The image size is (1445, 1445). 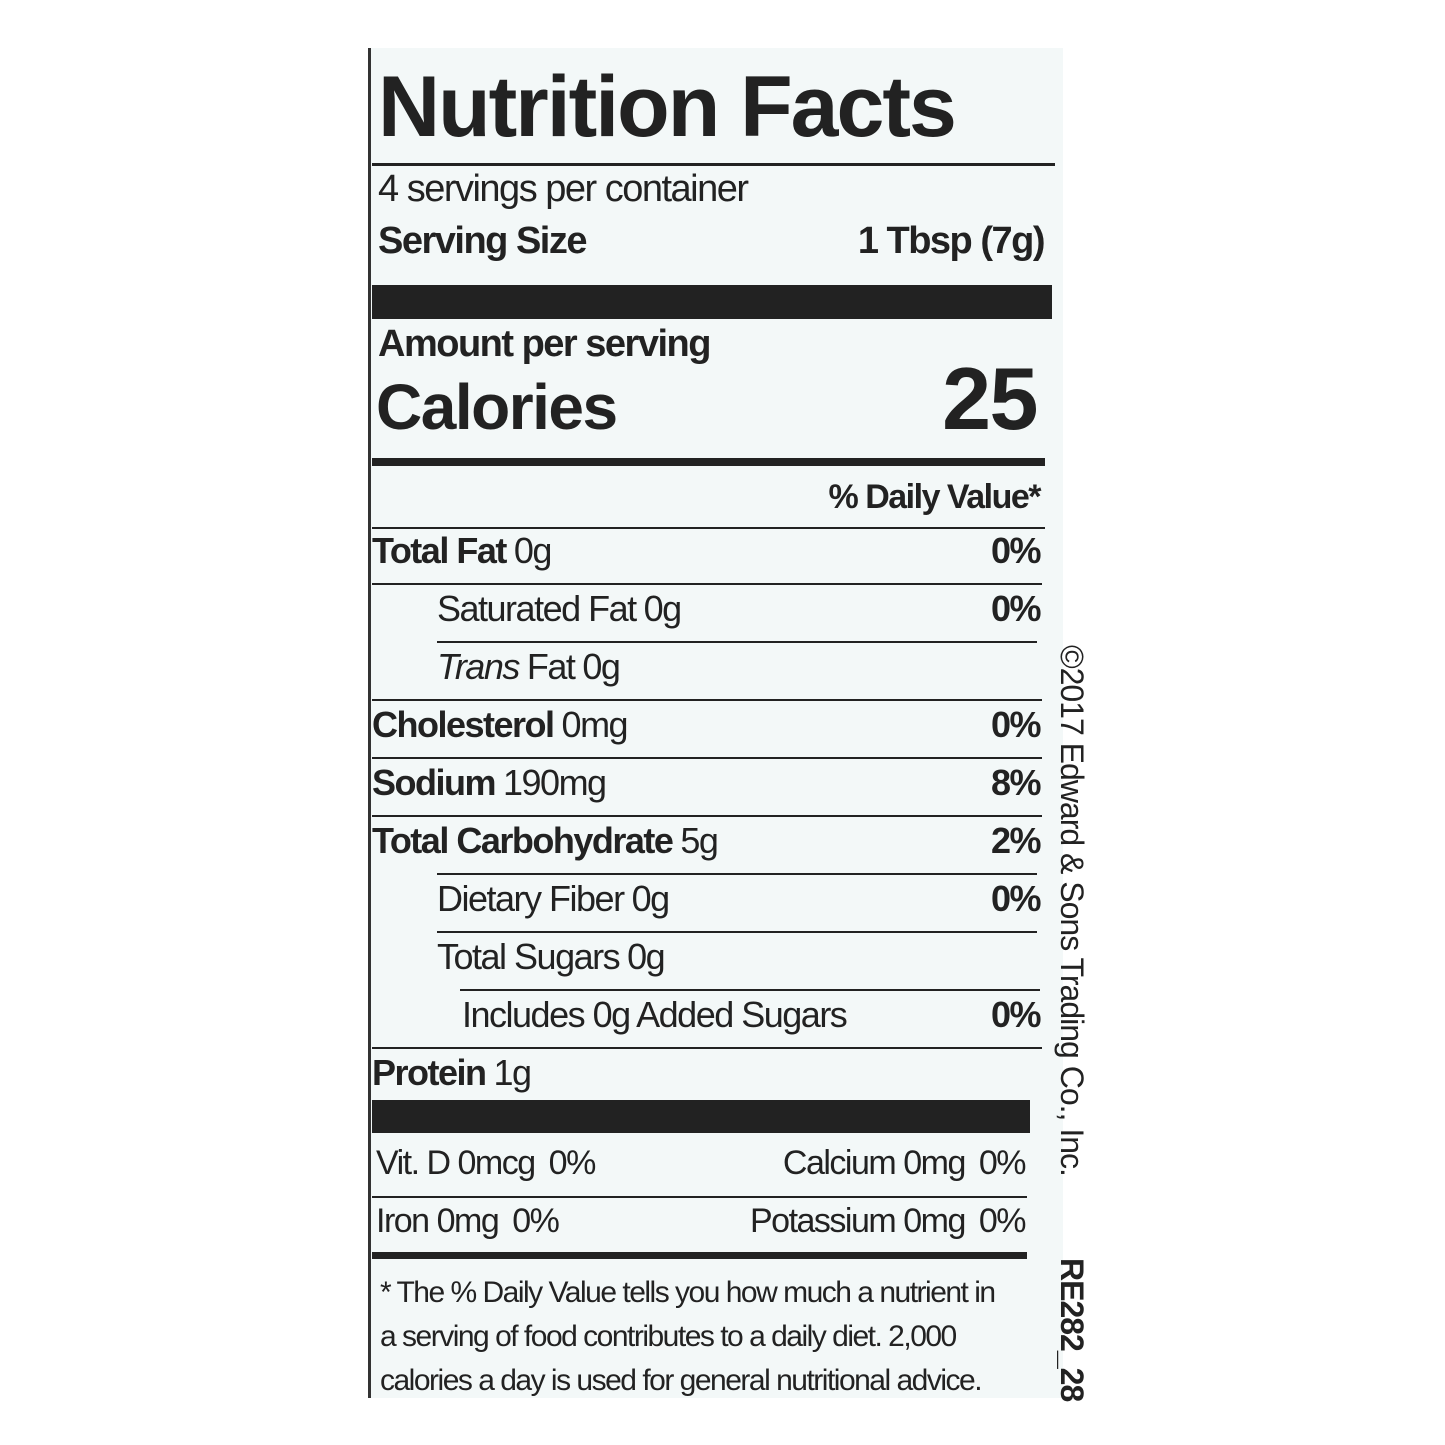 I want to click on servings: 4 servings per container, so click(x=563, y=189).